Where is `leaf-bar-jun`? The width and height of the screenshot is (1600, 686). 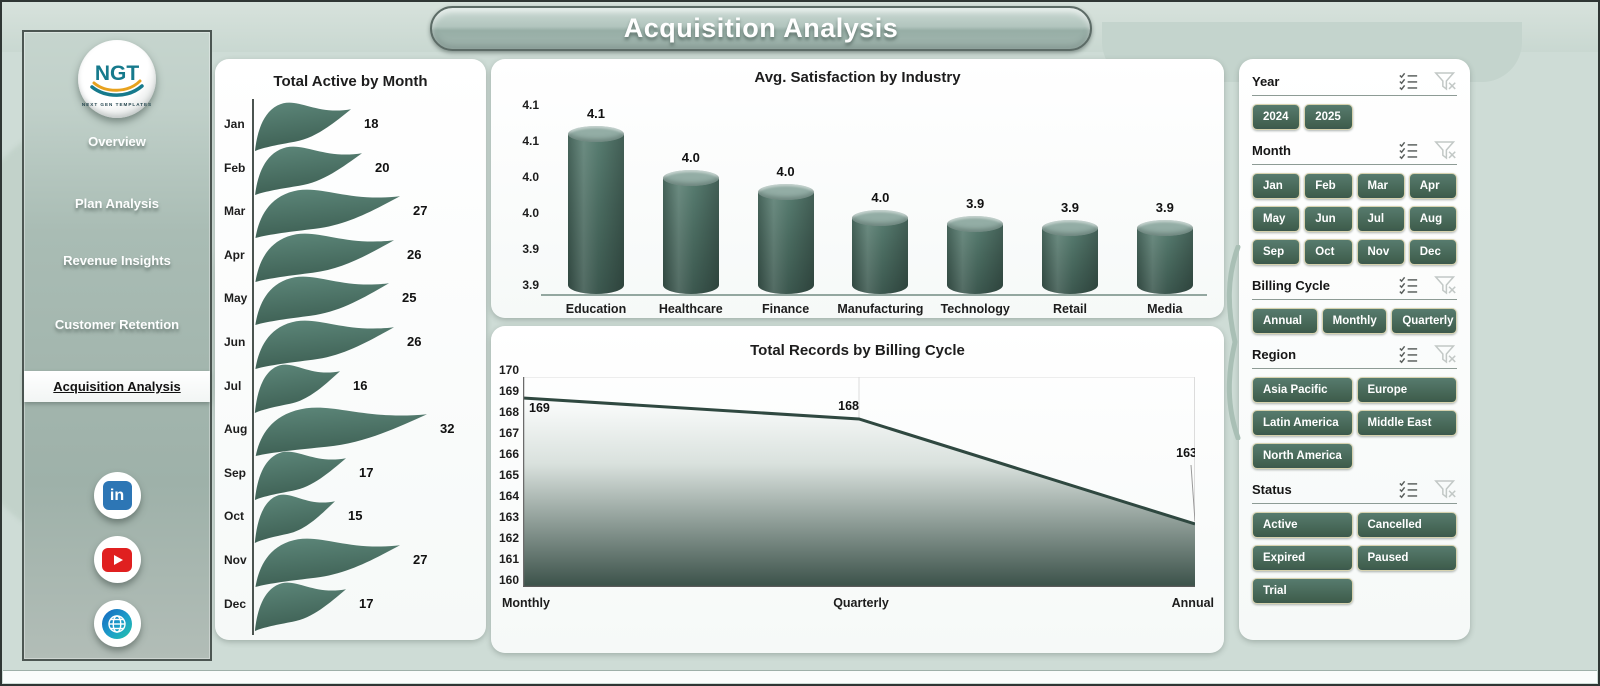
leaf-bar-jun is located at coordinates (324, 343).